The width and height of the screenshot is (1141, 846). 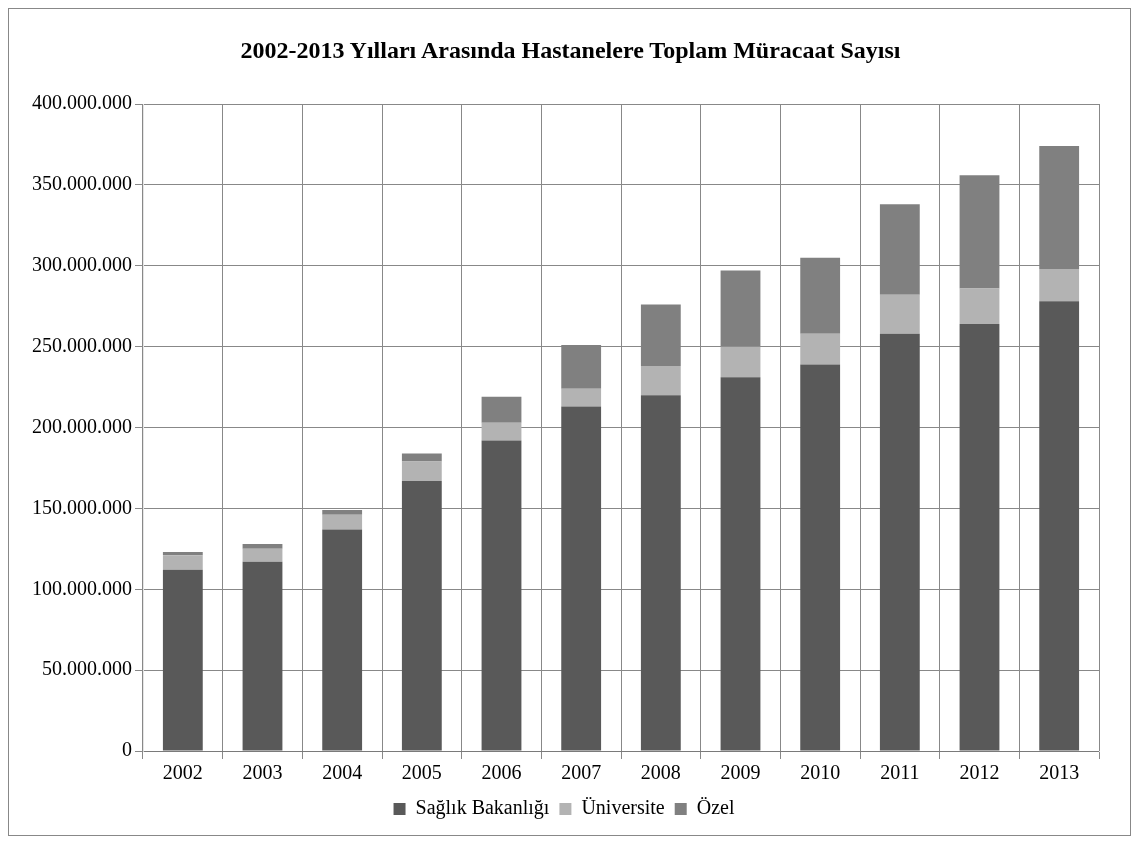 What do you see at coordinates (482, 808) in the screenshot?
I see `legend-label: Sağlık Bakanlığı` at bounding box center [482, 808].